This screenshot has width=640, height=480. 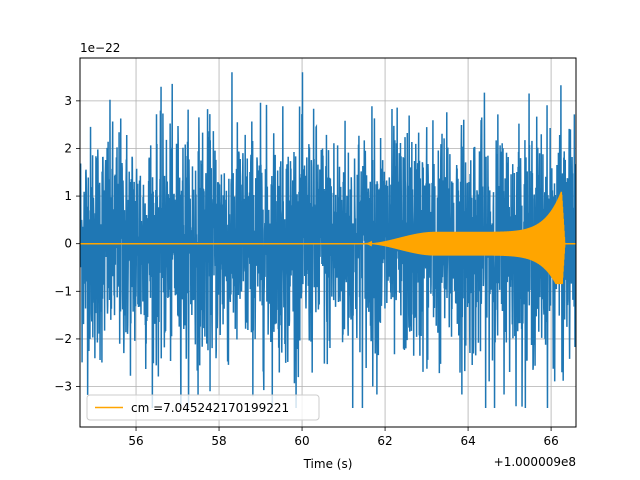 I want to click on x-tick-label: 56, so click(x=135, y=441).